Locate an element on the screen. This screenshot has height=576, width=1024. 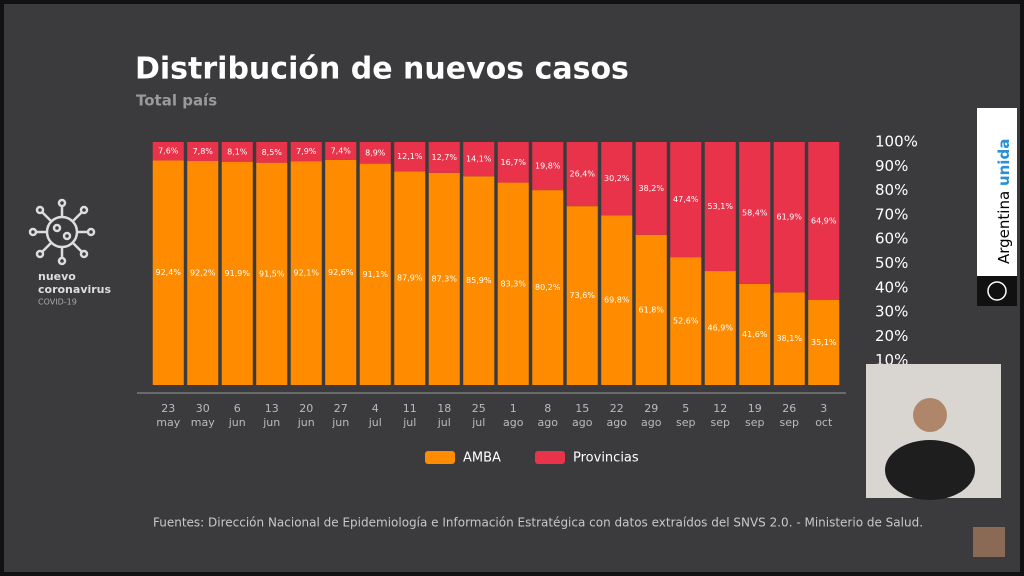
value-label: 92,2% is located at coordinates (203, 272).